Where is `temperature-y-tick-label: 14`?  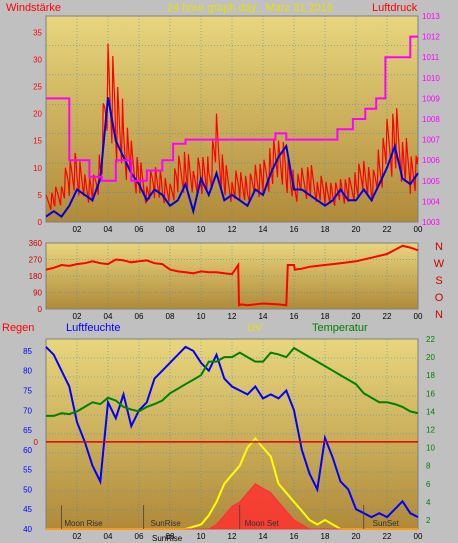
temperature-y-tick-label: 14 is located at coordinates (430, 411).